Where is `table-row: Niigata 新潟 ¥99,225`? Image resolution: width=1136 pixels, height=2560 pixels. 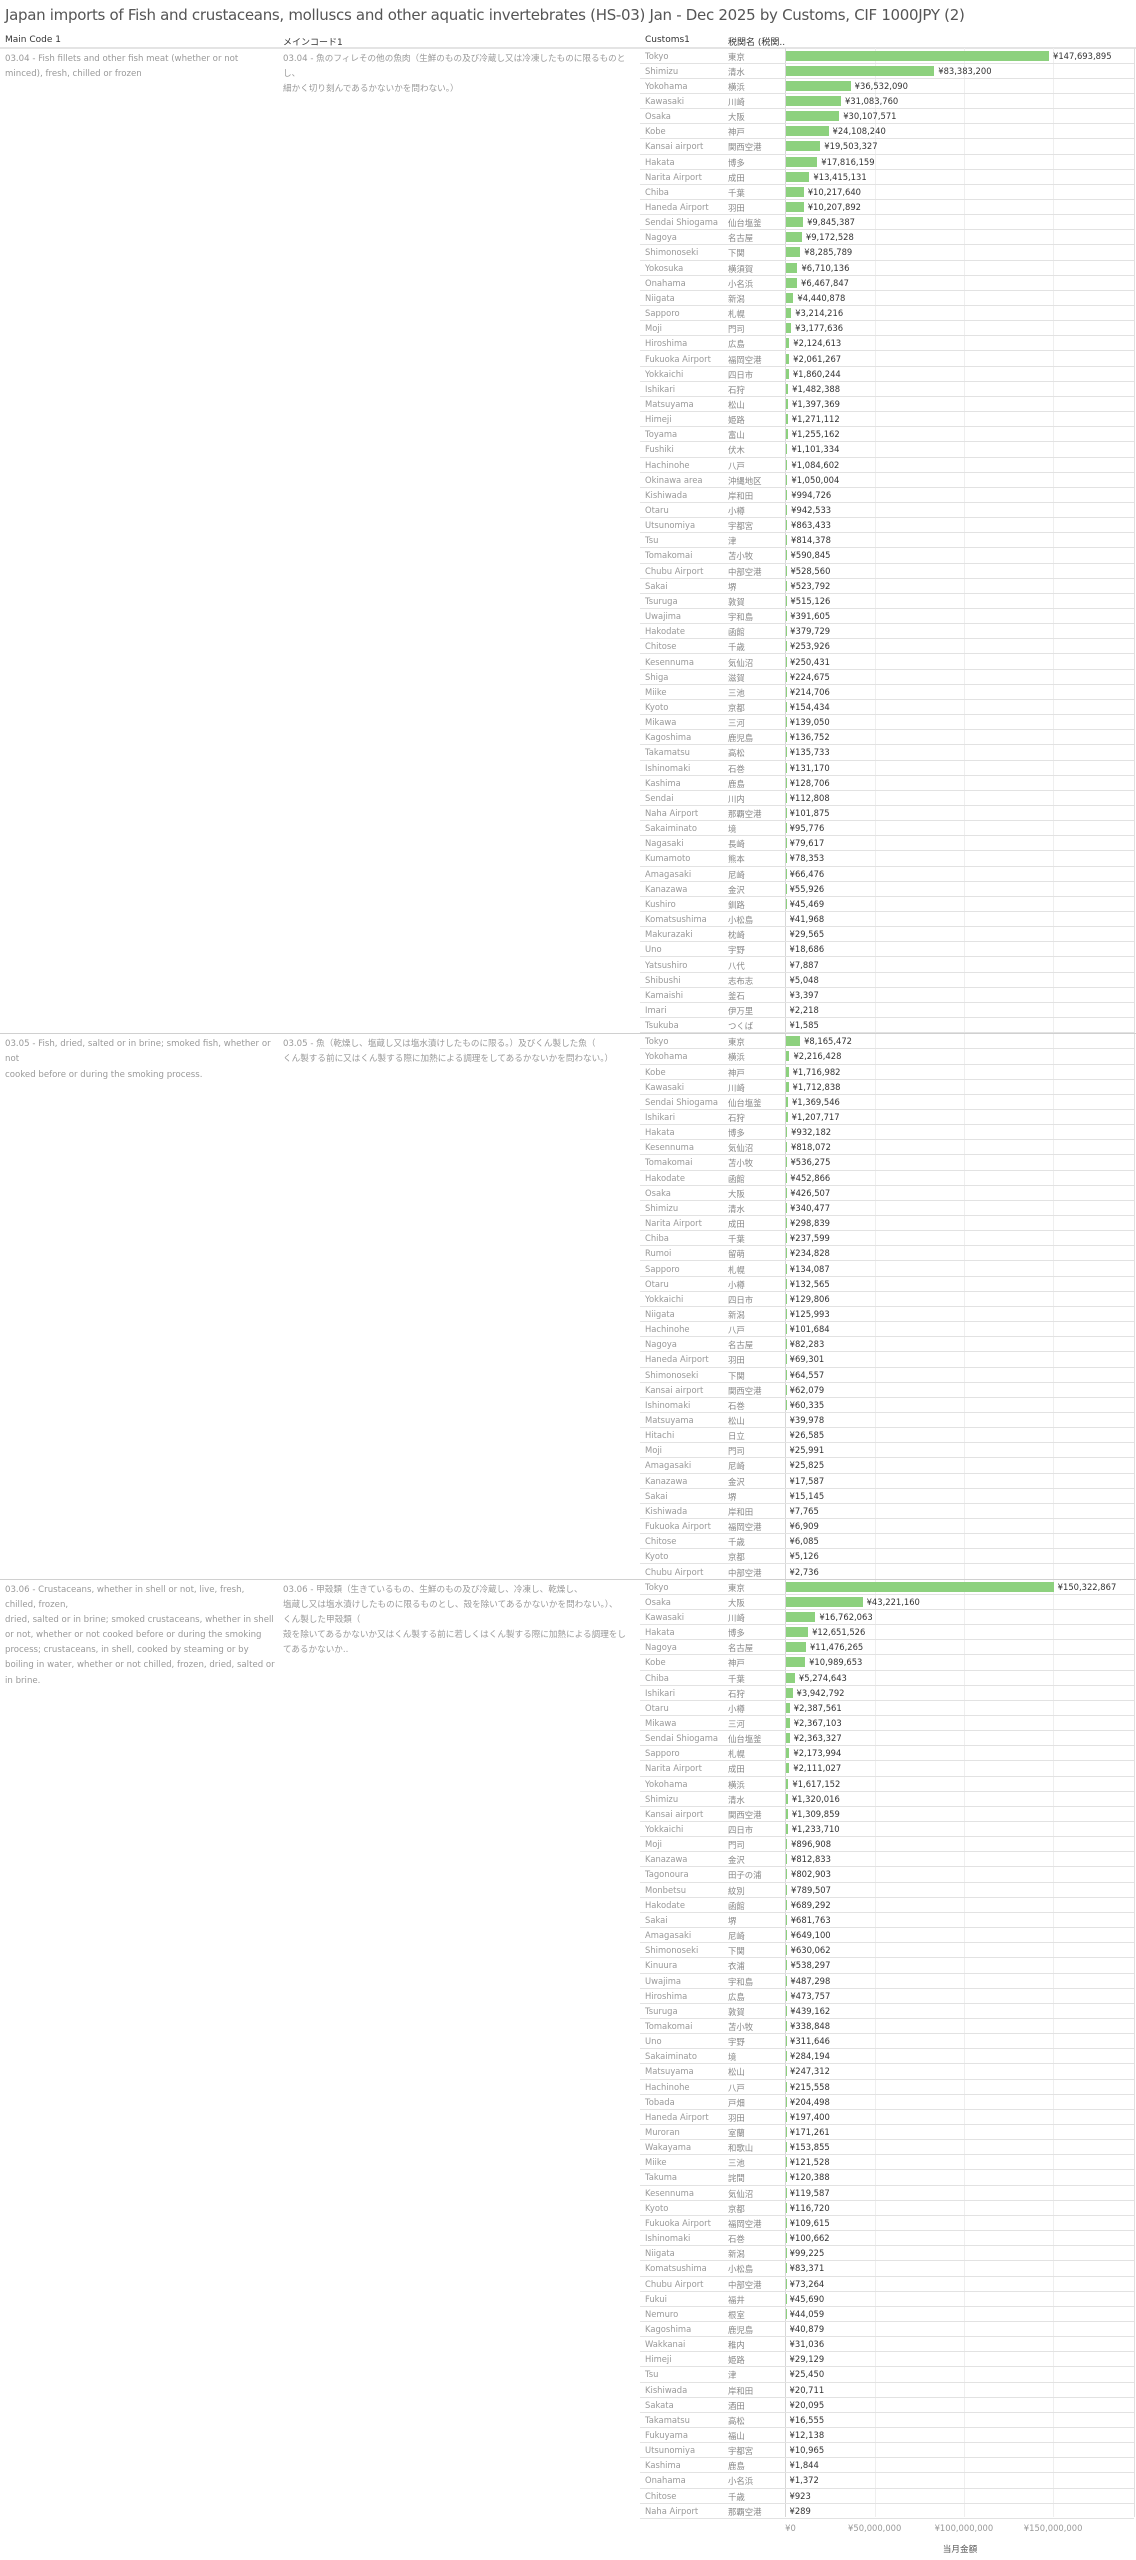 table-row: Niigata 新潟 ¥99,225 is located at coordinates (887, 2254).